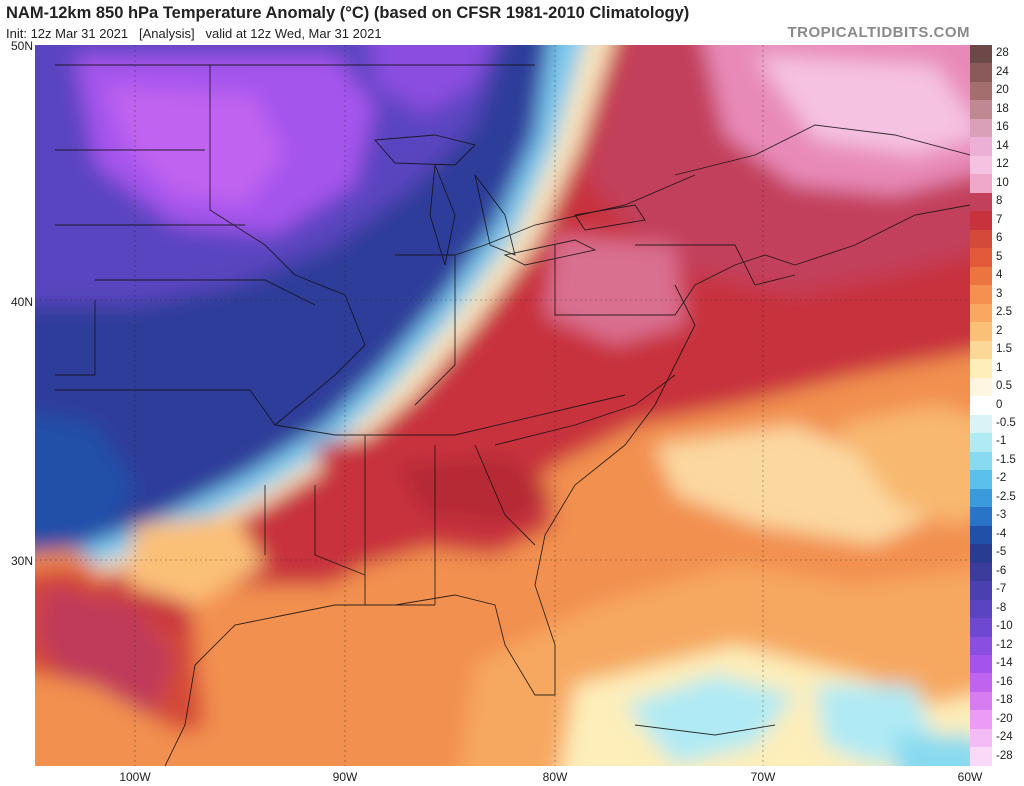  What do you see at coordinates (1004, 663) in the screenshot?
I see `colorbar-label: -14` at bounding box center [1004, 663].